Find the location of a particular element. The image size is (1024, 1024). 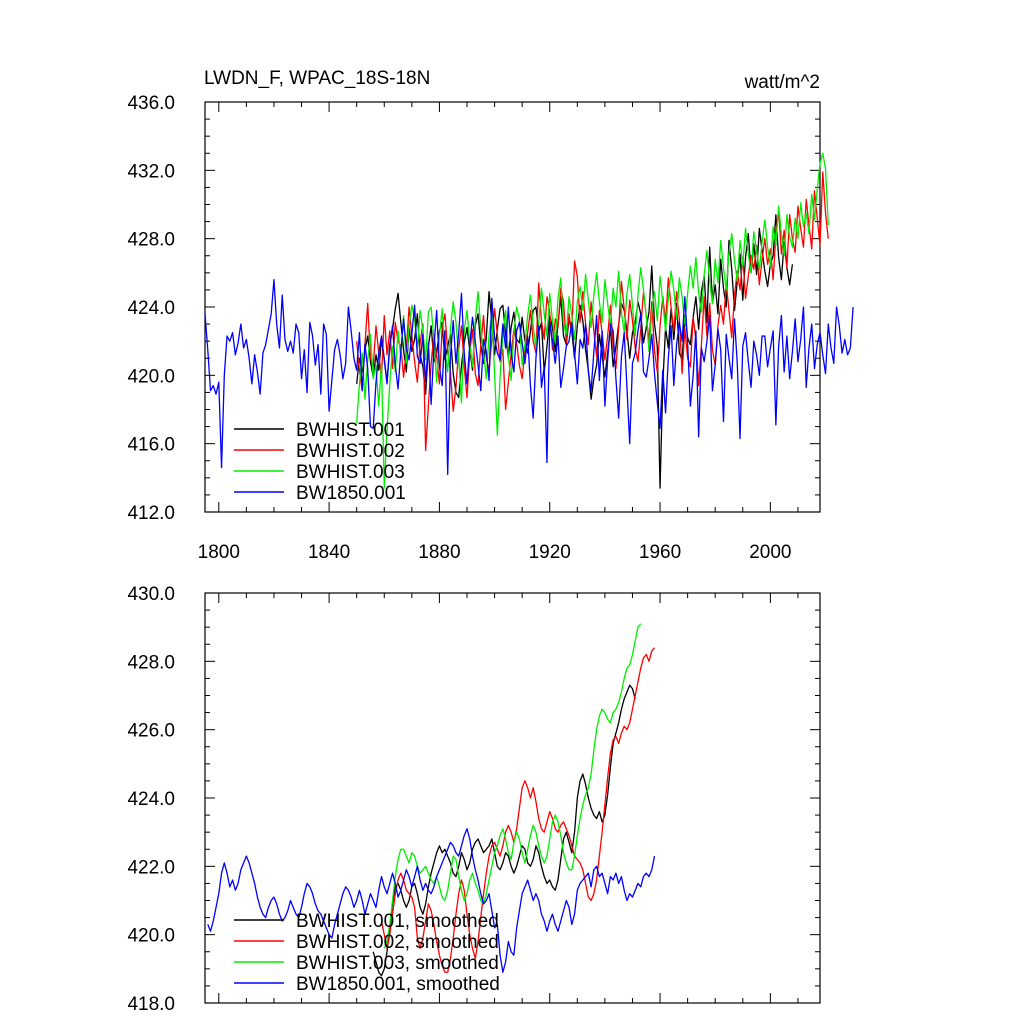

legend-label: BW1850.001 is located at coordinates (351, 493).